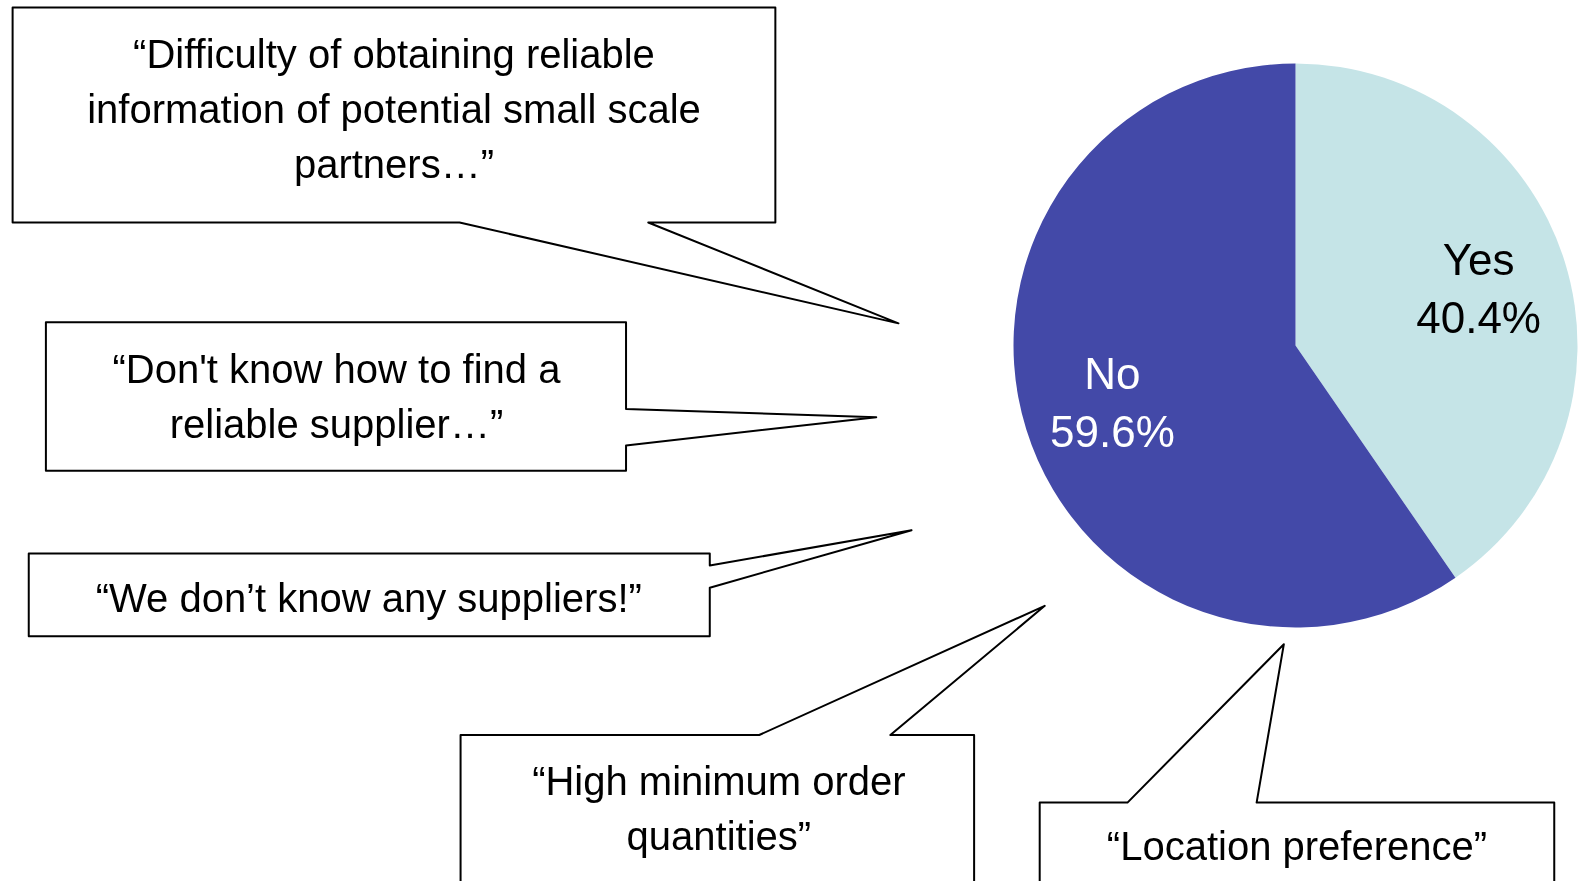 The width and height of the screenshot is (1582, 881). Describe the element at coordinates (368, 597) in the screenshot. I see `text: “We don’t know any suppliers!”` at that location.